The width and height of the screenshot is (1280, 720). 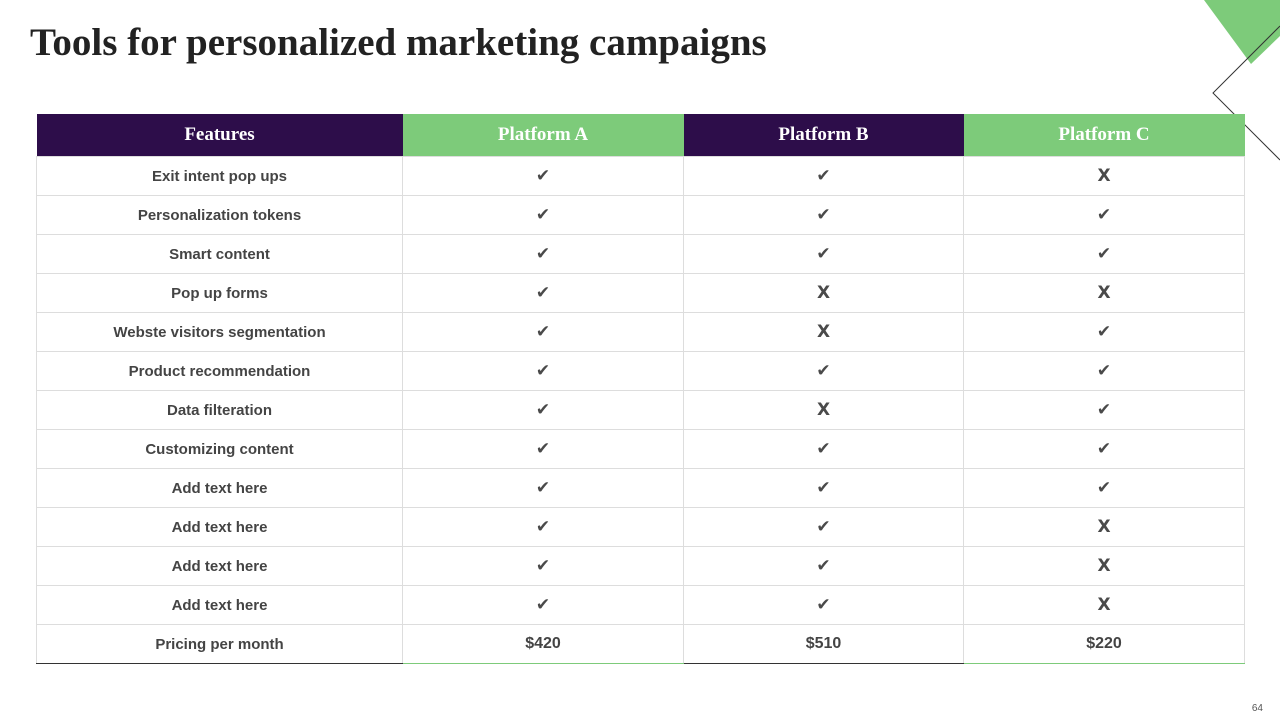 I want to click on green-corner, so click(x=1242, y=32).